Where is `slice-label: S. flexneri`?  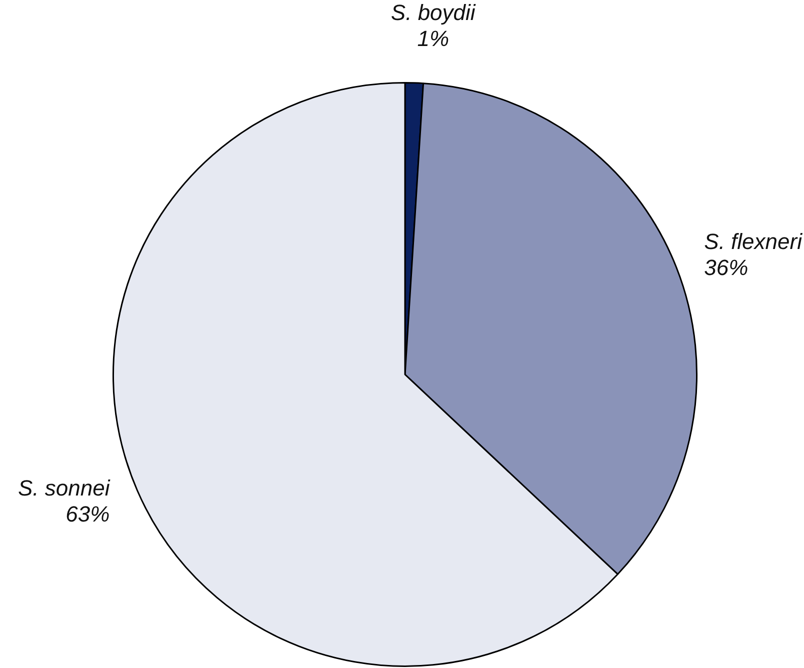 slice-label: S. flexneri is located at coordinates (754, 241).